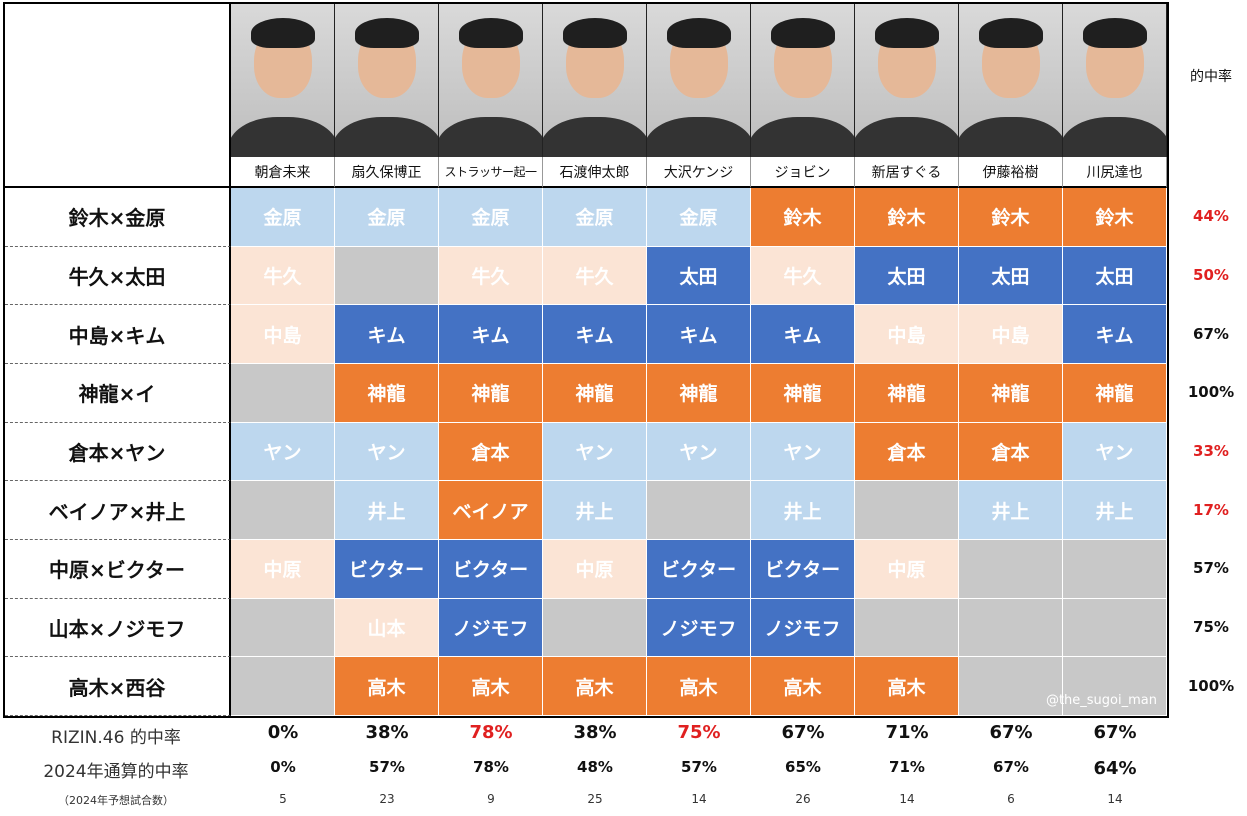 The width and height of the screenshot is (1247, 816). Describe the element at coordinates (1211, 626) in the screenshot. I see `match-accuracy: 75%` at that location.